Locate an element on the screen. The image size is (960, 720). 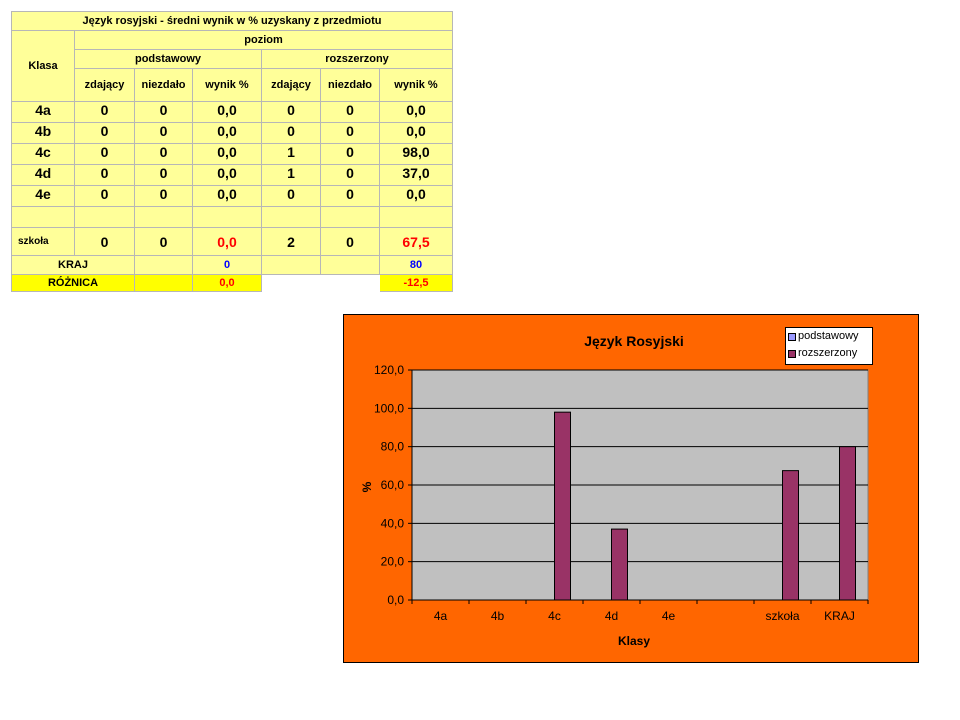
y-tick-label: 60,0 is located at coordinates (393, 485).